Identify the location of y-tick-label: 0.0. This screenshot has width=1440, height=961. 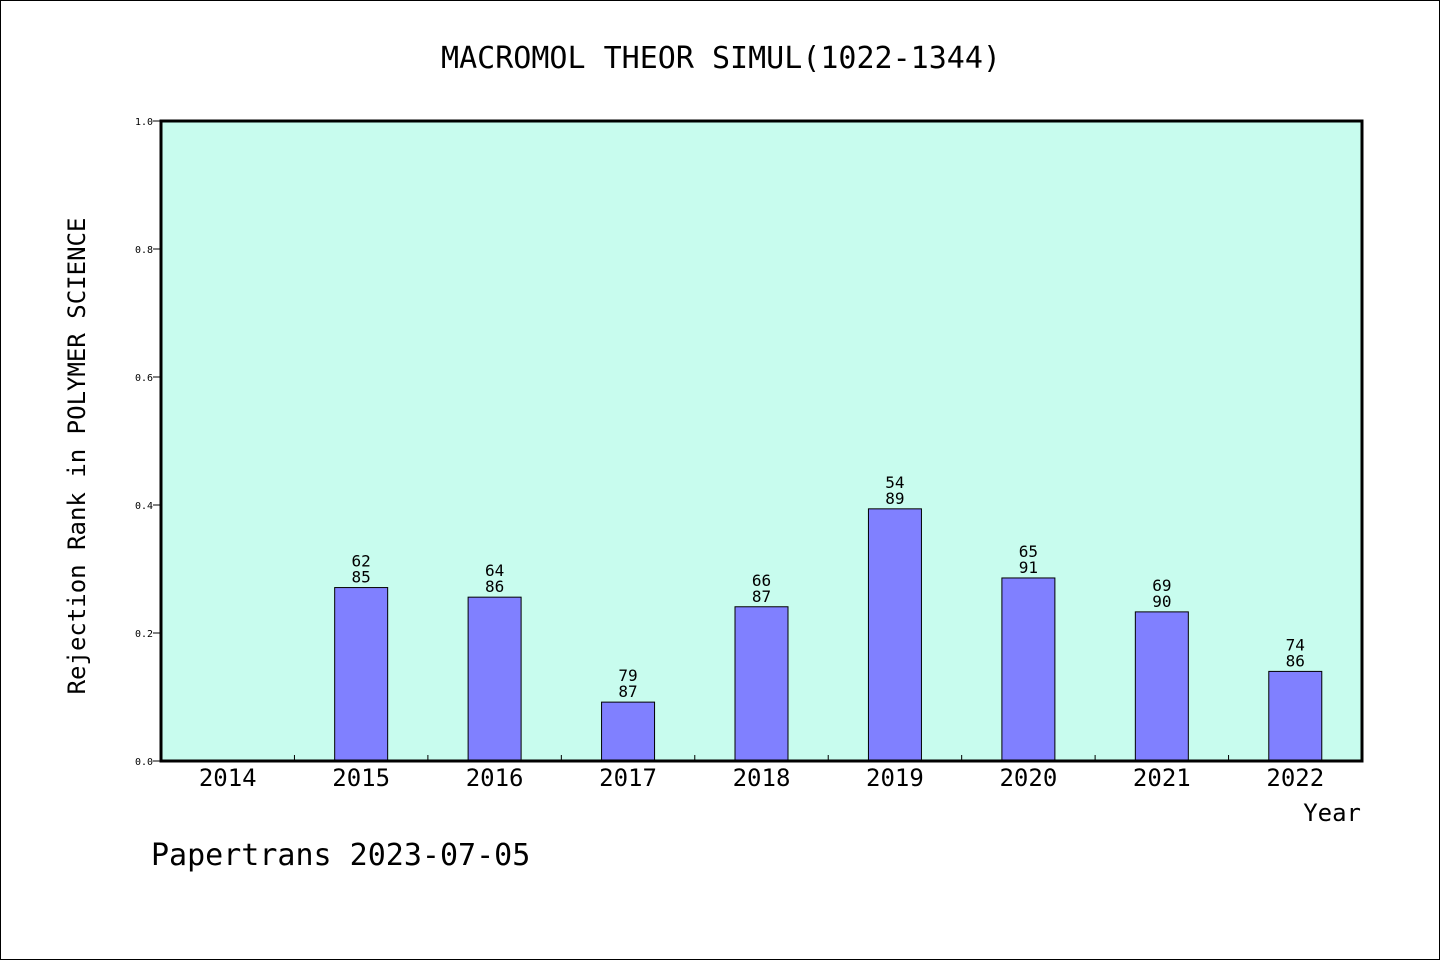
(144, 762).